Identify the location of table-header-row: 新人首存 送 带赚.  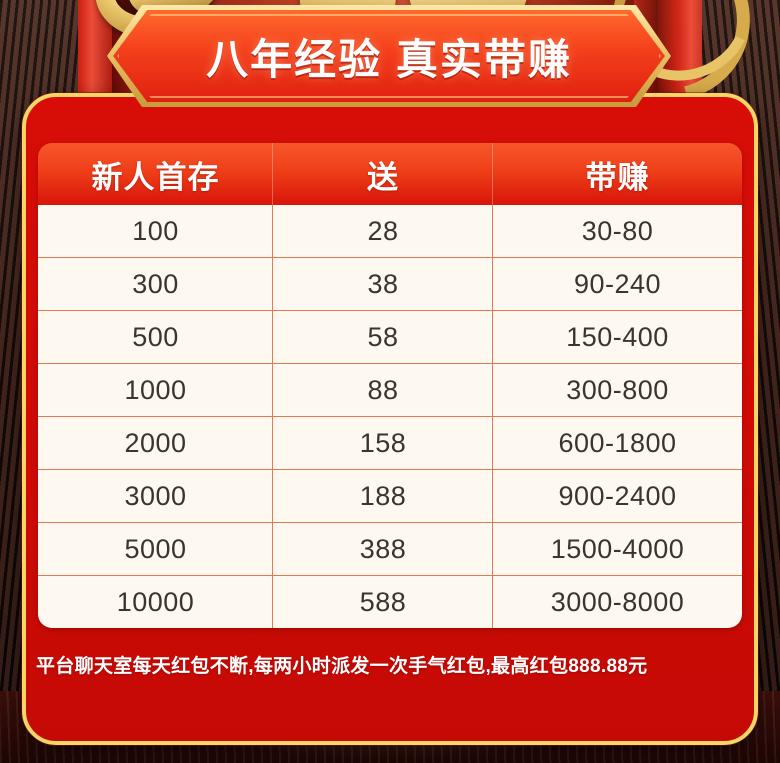
(390, 174).